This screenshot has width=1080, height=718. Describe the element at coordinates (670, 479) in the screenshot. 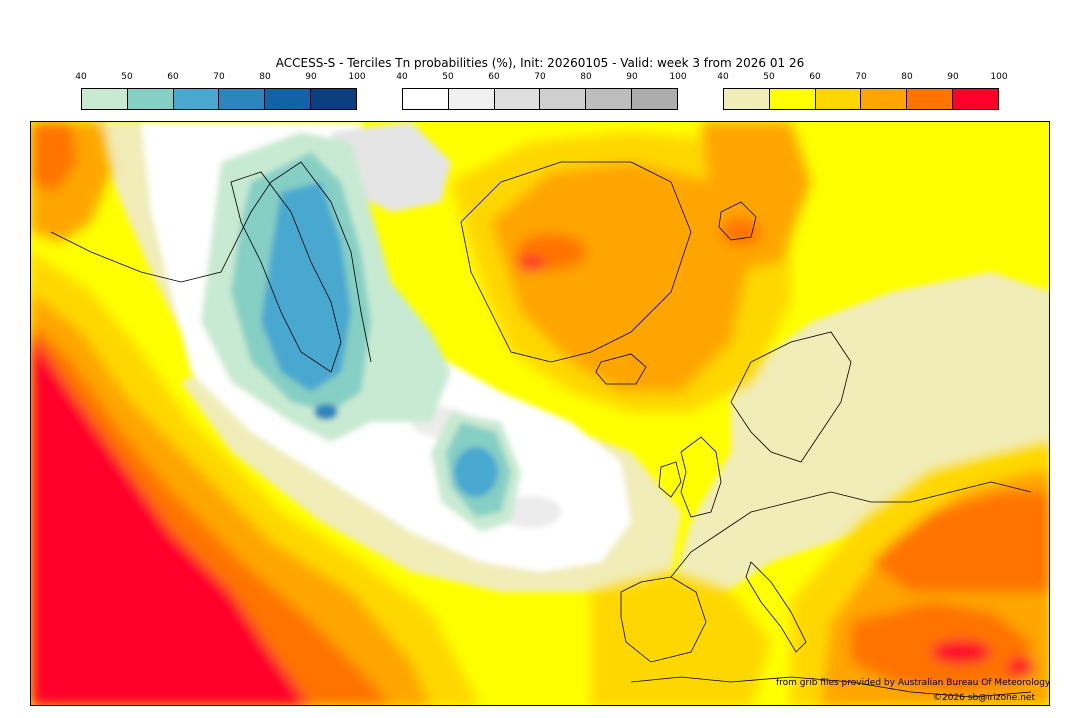

I see `coast-ireland` at that location.